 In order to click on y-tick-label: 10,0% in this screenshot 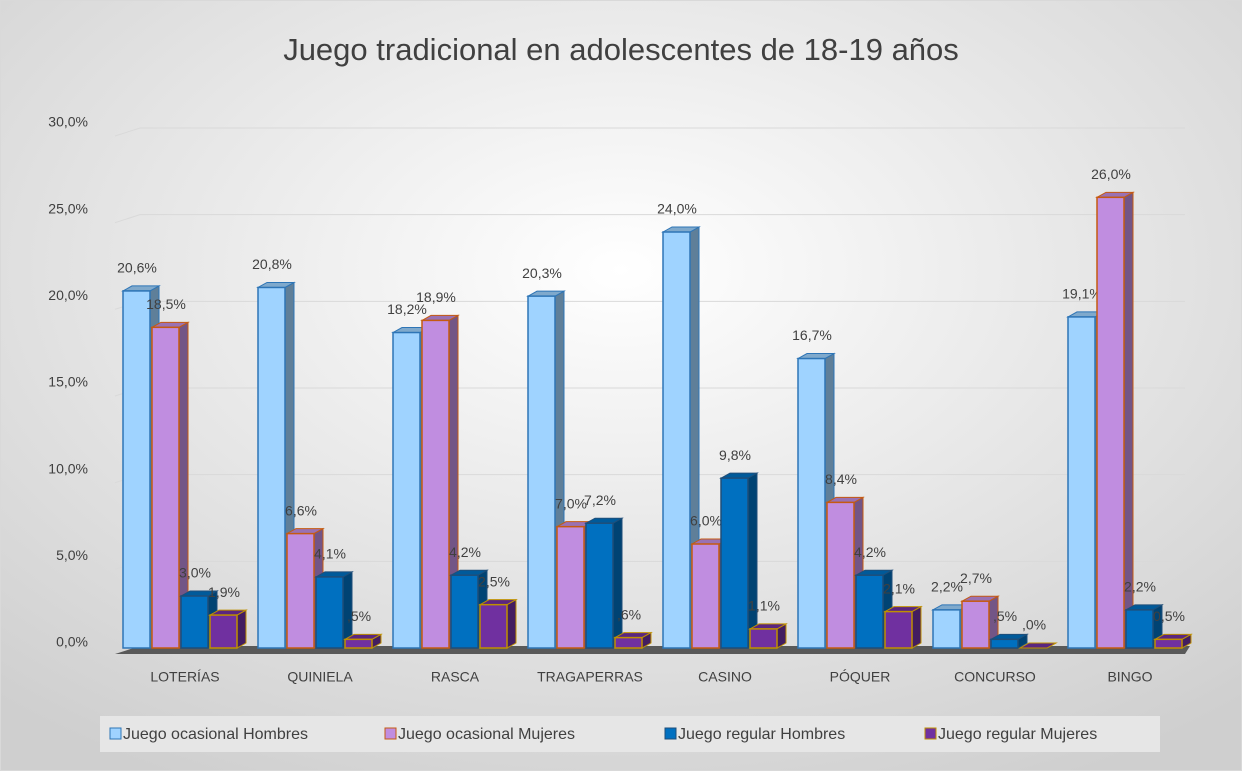, I will do `click(68, 468)`.